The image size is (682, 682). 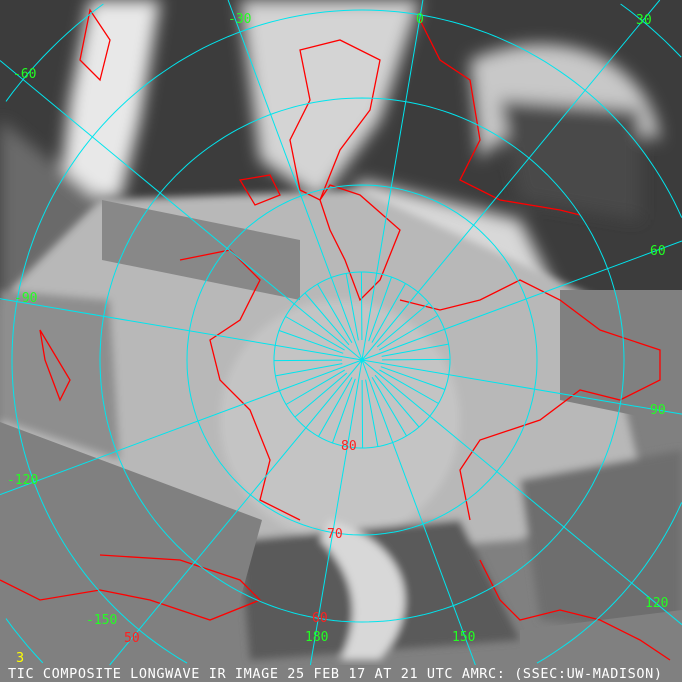 I want to click on caption-marker: 3, so click(x=20, y=658).